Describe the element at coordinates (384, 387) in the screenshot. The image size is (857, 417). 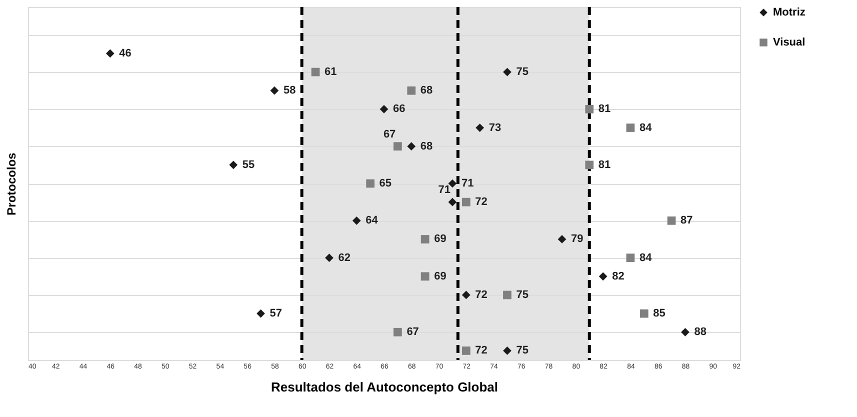
I see `x-axis-title: Resultados del Autoconcepto Global` at that location.